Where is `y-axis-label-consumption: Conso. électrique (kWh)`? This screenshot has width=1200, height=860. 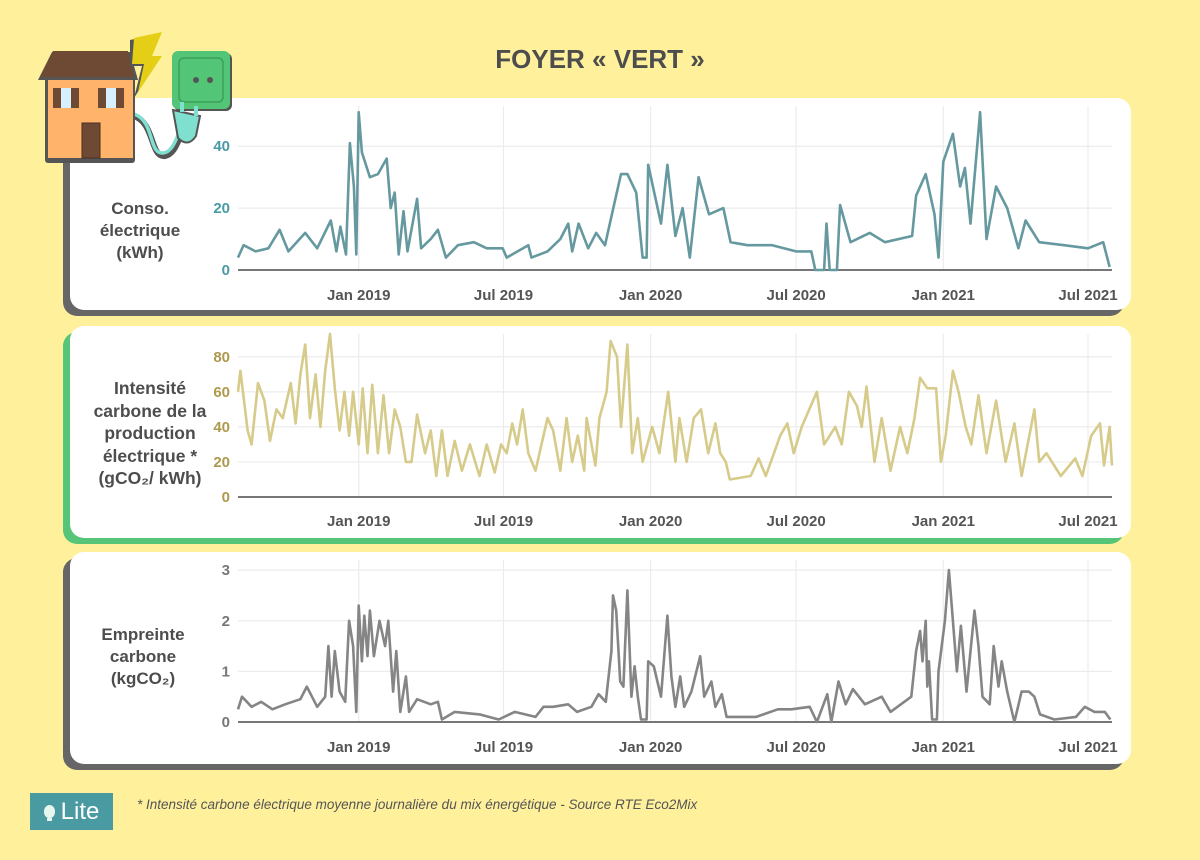
y-axis-label-consumption: Conso. électrique (kWh) is located at coordinates (140, 231).